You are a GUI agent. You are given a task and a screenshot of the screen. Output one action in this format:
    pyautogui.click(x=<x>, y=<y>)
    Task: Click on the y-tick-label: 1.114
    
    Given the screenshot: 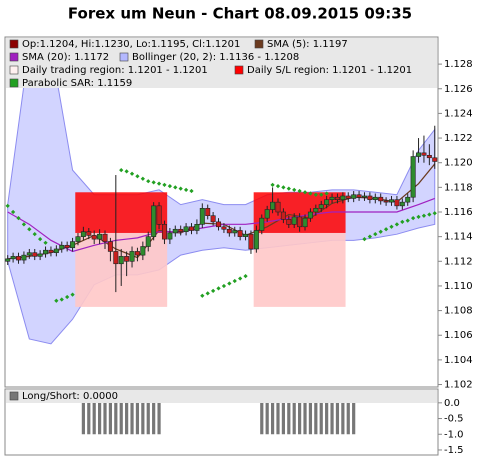 What is the action you would take?
    pyautogui.click(x=458, y=237)
    